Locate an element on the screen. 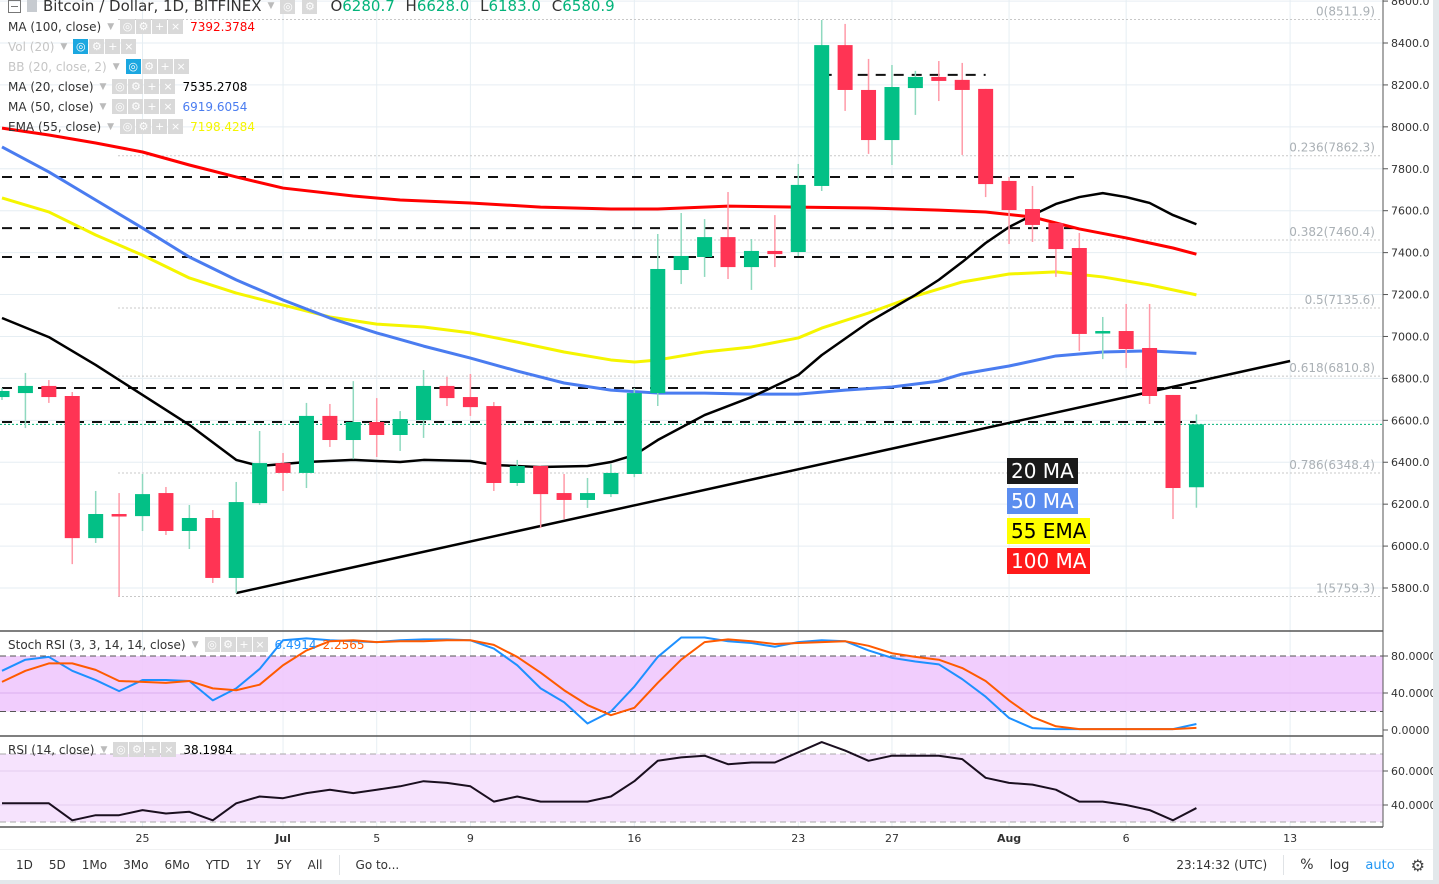 The height and width of the screenshot is (884, 1439). range-button-5y: 5Y is located at coordinates (284, 865).